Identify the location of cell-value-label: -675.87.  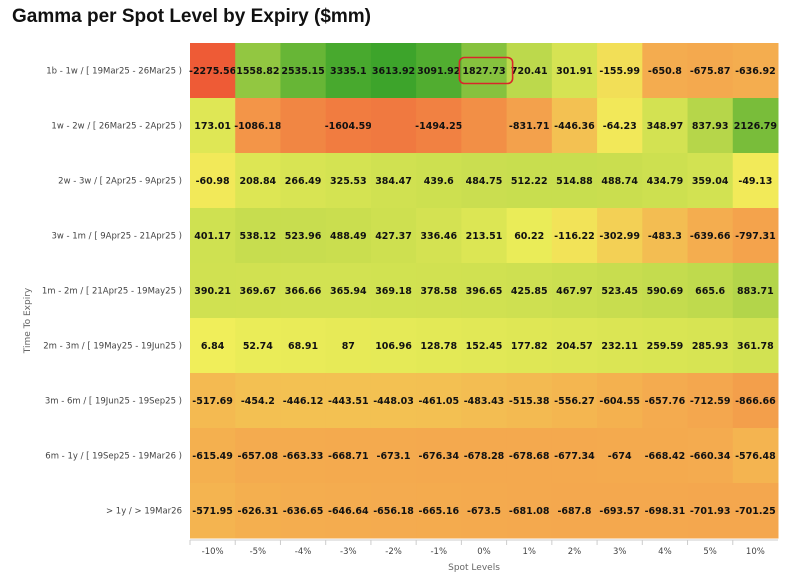
(710, 71).